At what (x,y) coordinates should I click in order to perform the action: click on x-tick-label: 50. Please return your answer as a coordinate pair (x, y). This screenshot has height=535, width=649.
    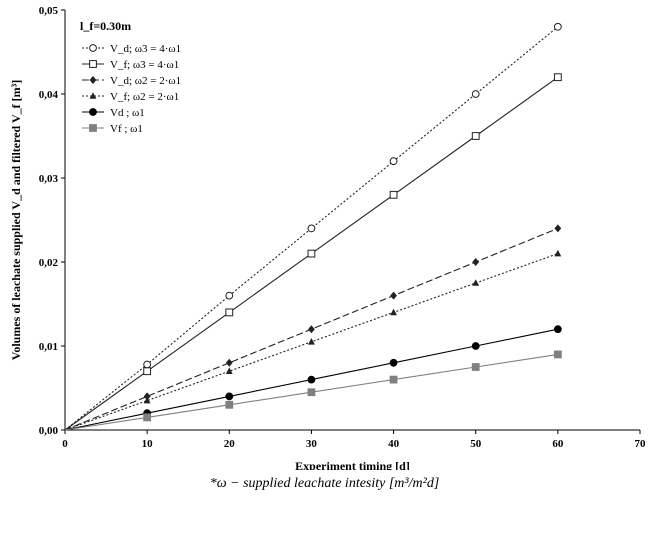
    Looking at the image, I should click on (476, 444).